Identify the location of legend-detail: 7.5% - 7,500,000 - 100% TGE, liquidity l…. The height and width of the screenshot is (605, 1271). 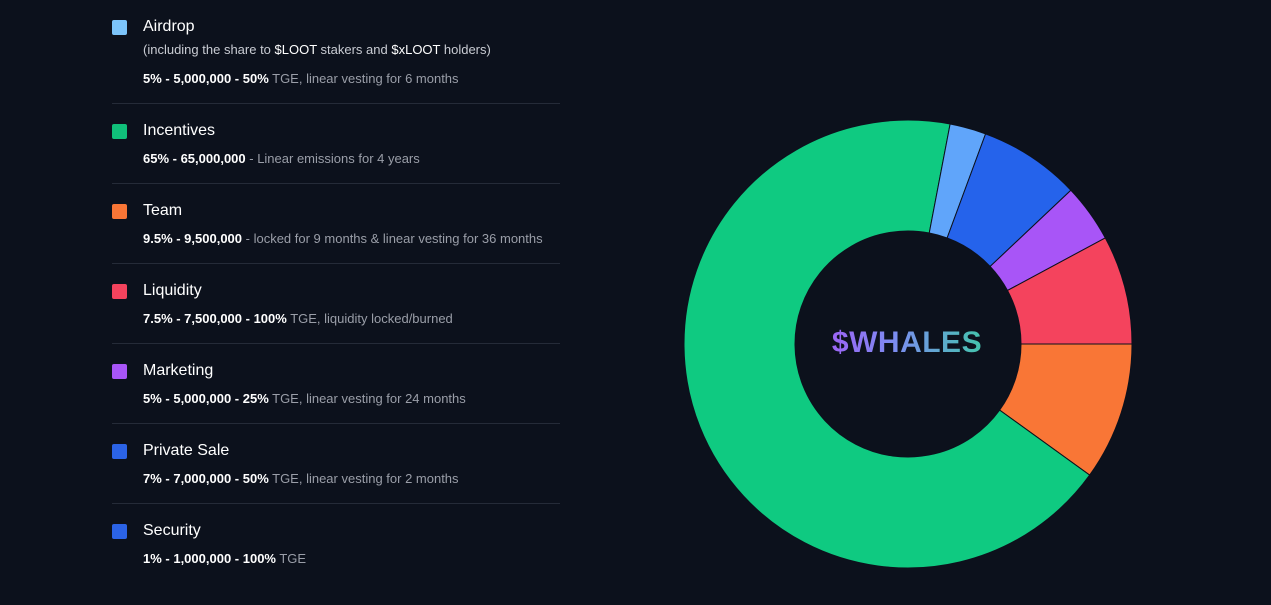
(298, 318).